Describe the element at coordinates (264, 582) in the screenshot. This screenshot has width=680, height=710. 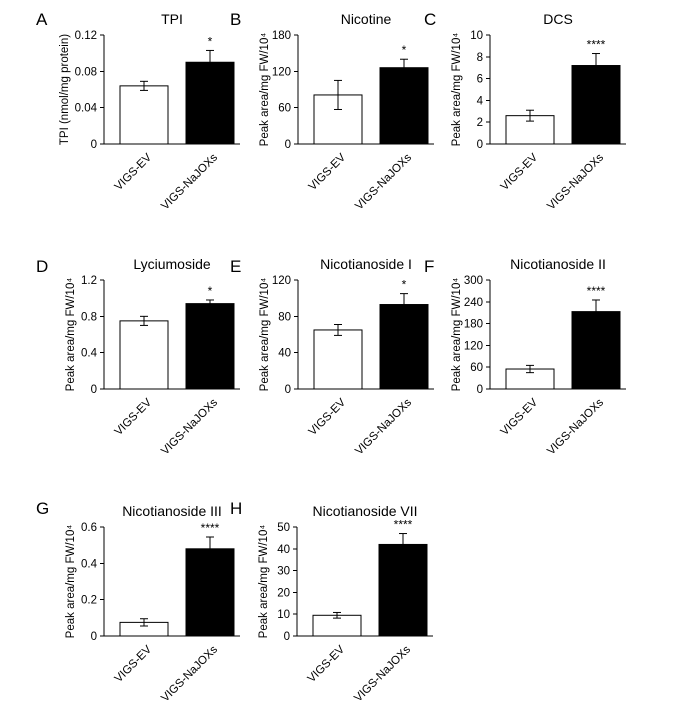
I see `panel-h-y-axis-label: Peak area/mg FW/10⁴` at that location.